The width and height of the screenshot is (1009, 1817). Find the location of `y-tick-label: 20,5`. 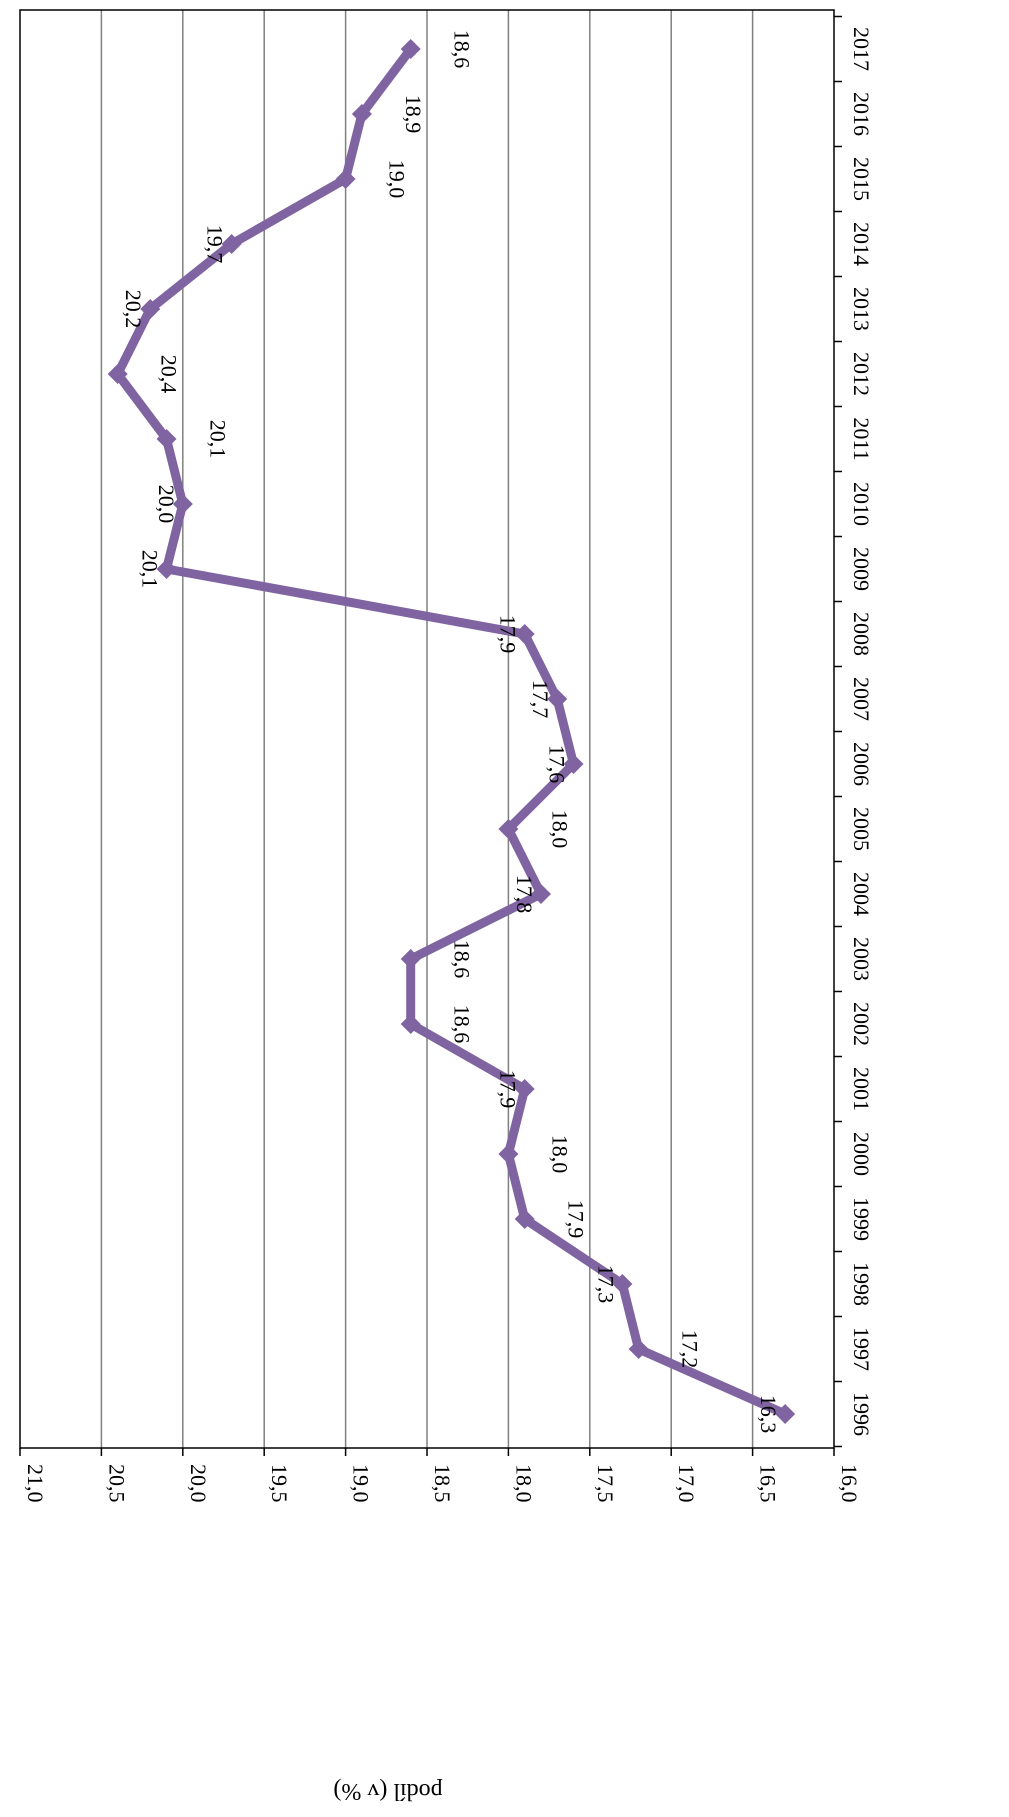

y-tick-label: 20,5 is located at coordinates (116, 1483).